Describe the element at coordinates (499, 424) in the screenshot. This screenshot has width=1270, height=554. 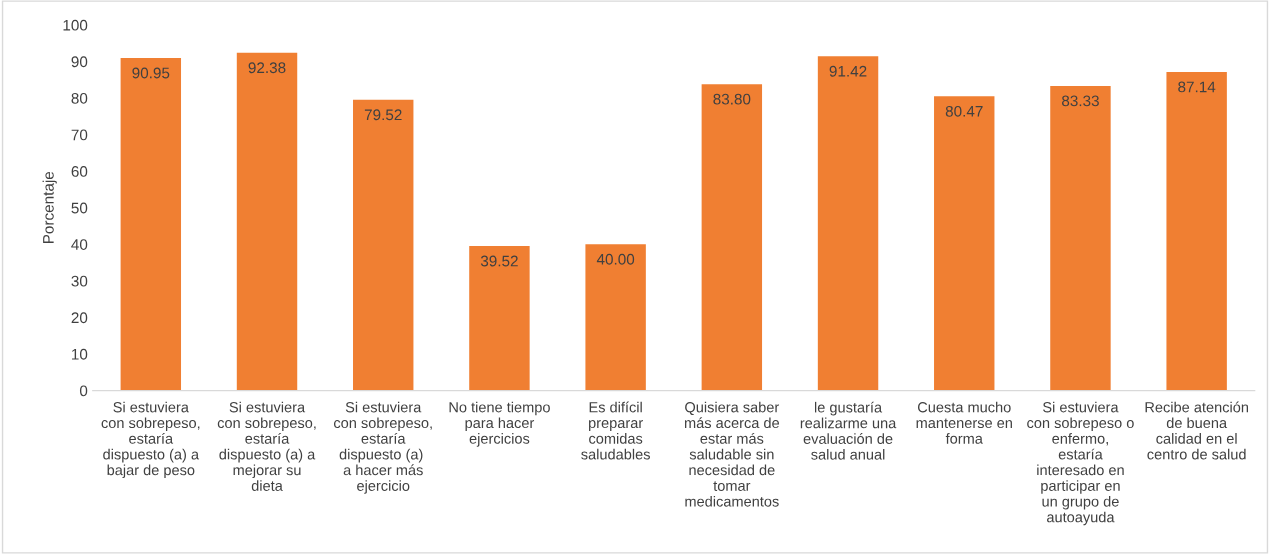
I see `x-tick-label: No tiene tiempo para hacer ejercicios` at that location.